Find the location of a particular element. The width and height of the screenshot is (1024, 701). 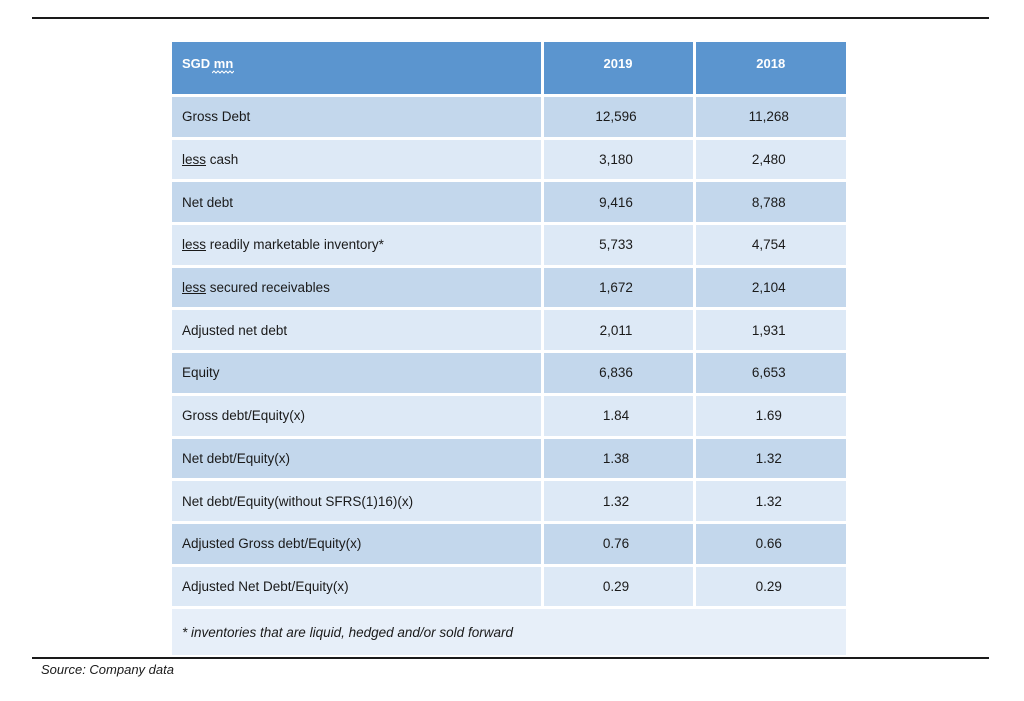

table-row: Adjusted net debt 2,011 1,931 is located at coordinates (509, 329).